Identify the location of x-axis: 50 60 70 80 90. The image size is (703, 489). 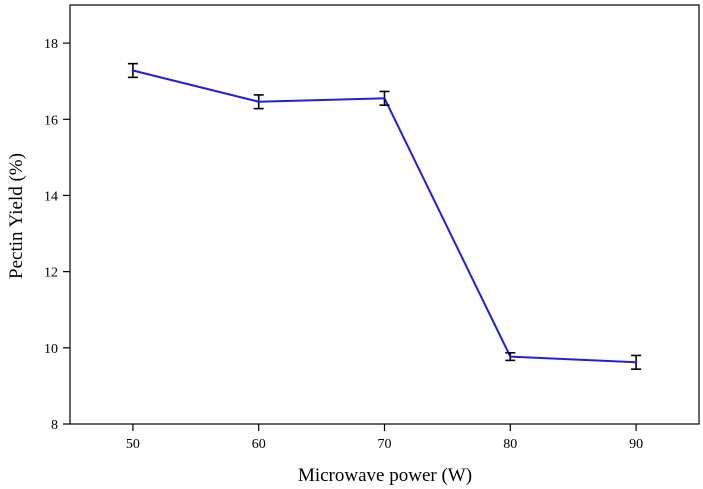
(384, 438).